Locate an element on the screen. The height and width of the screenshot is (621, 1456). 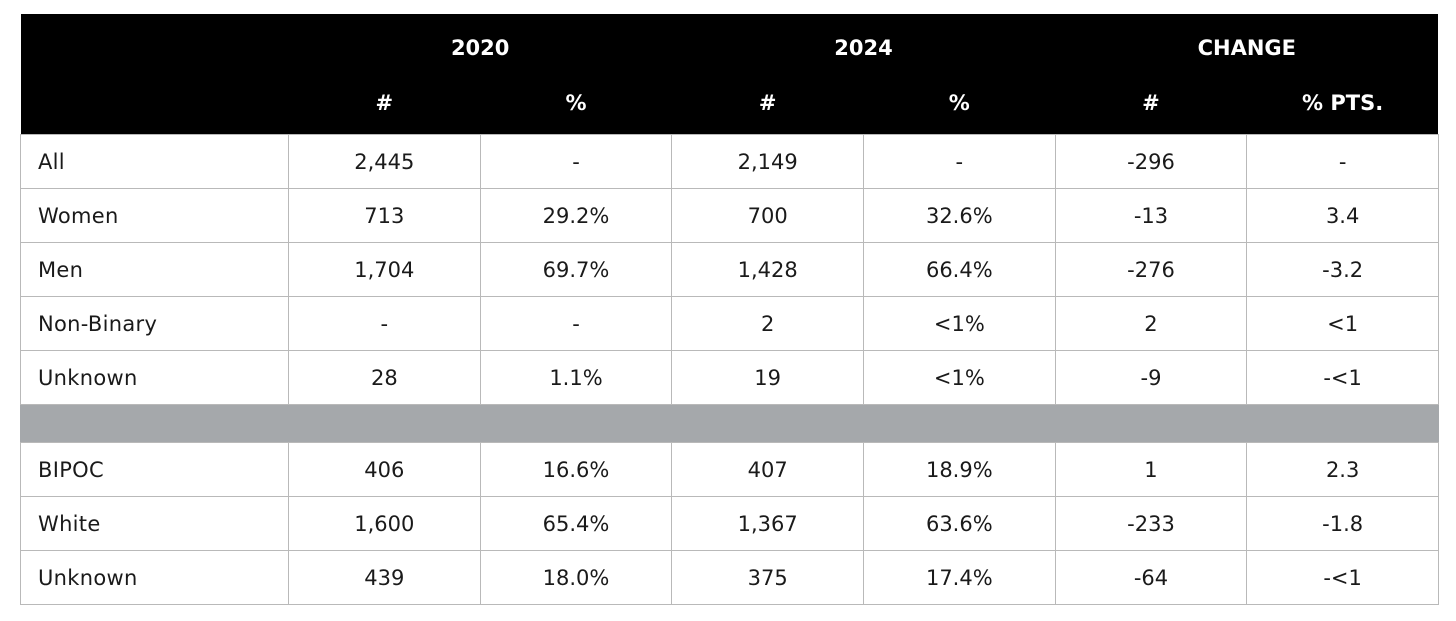
cell-change-count: -276 is located at coordinates (1151, 269).